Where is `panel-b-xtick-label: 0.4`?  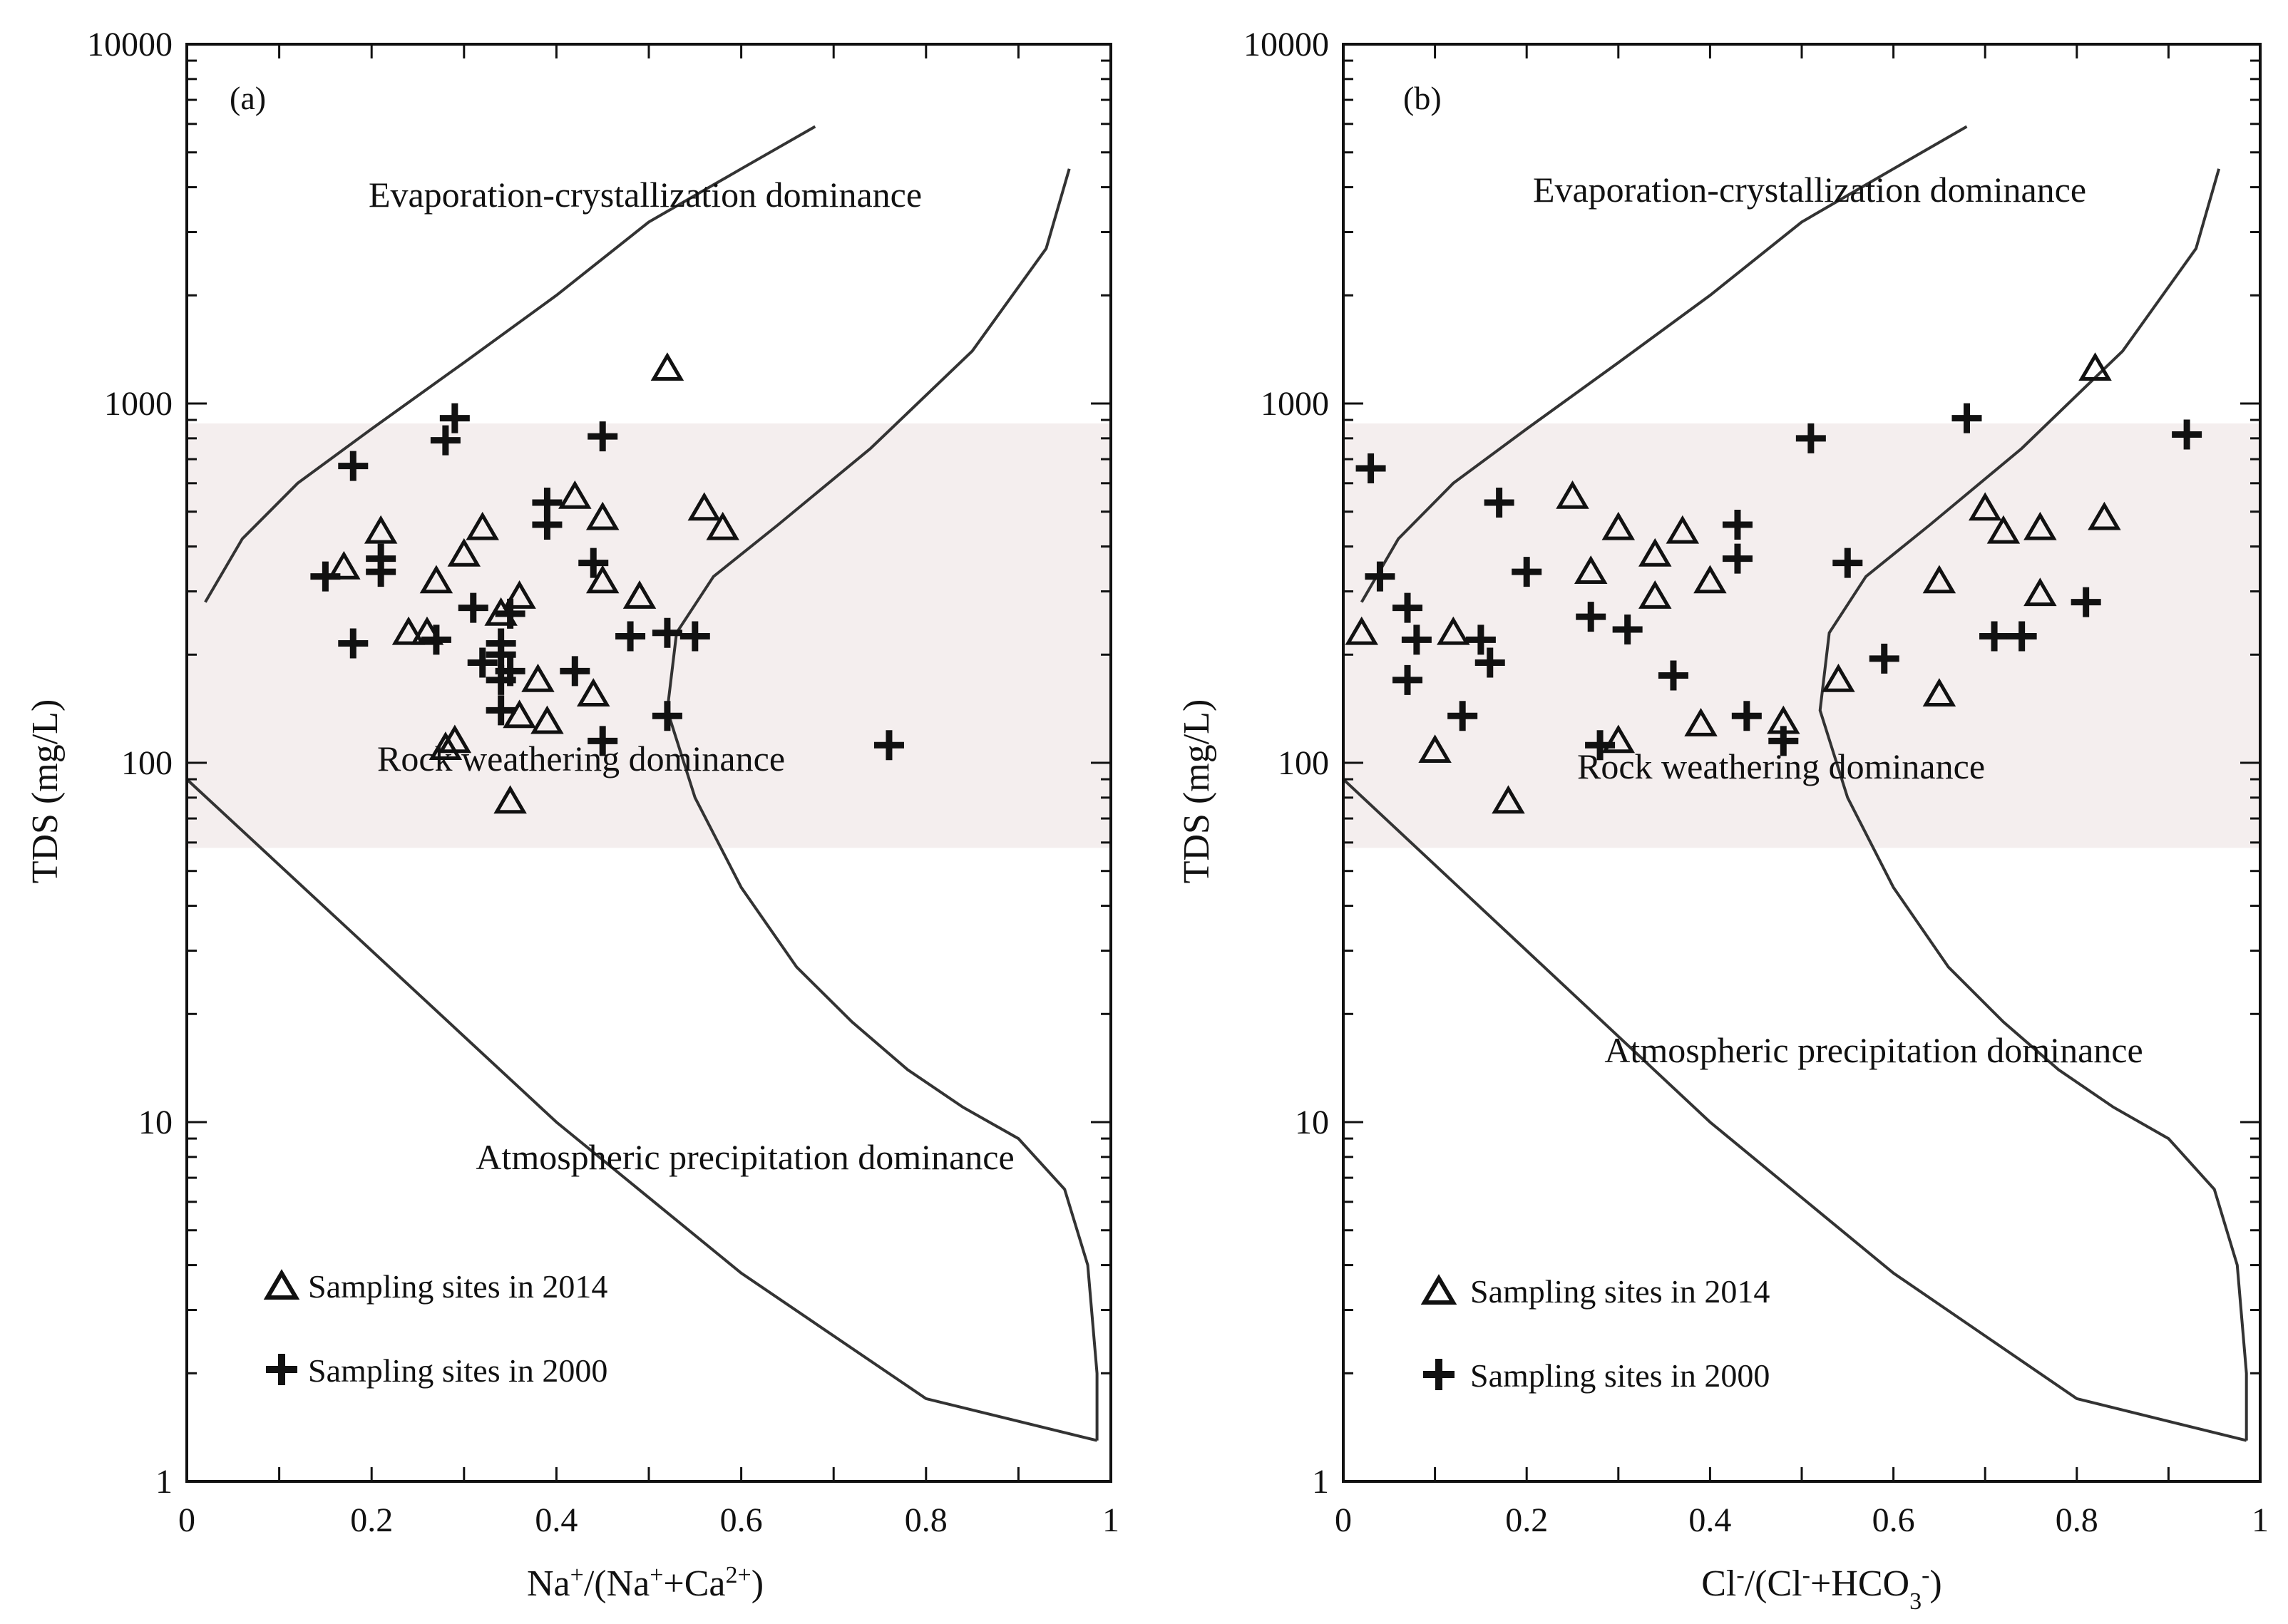 panel-b-xtick-label: 0.4 is located at coordinates (1709, 1520).